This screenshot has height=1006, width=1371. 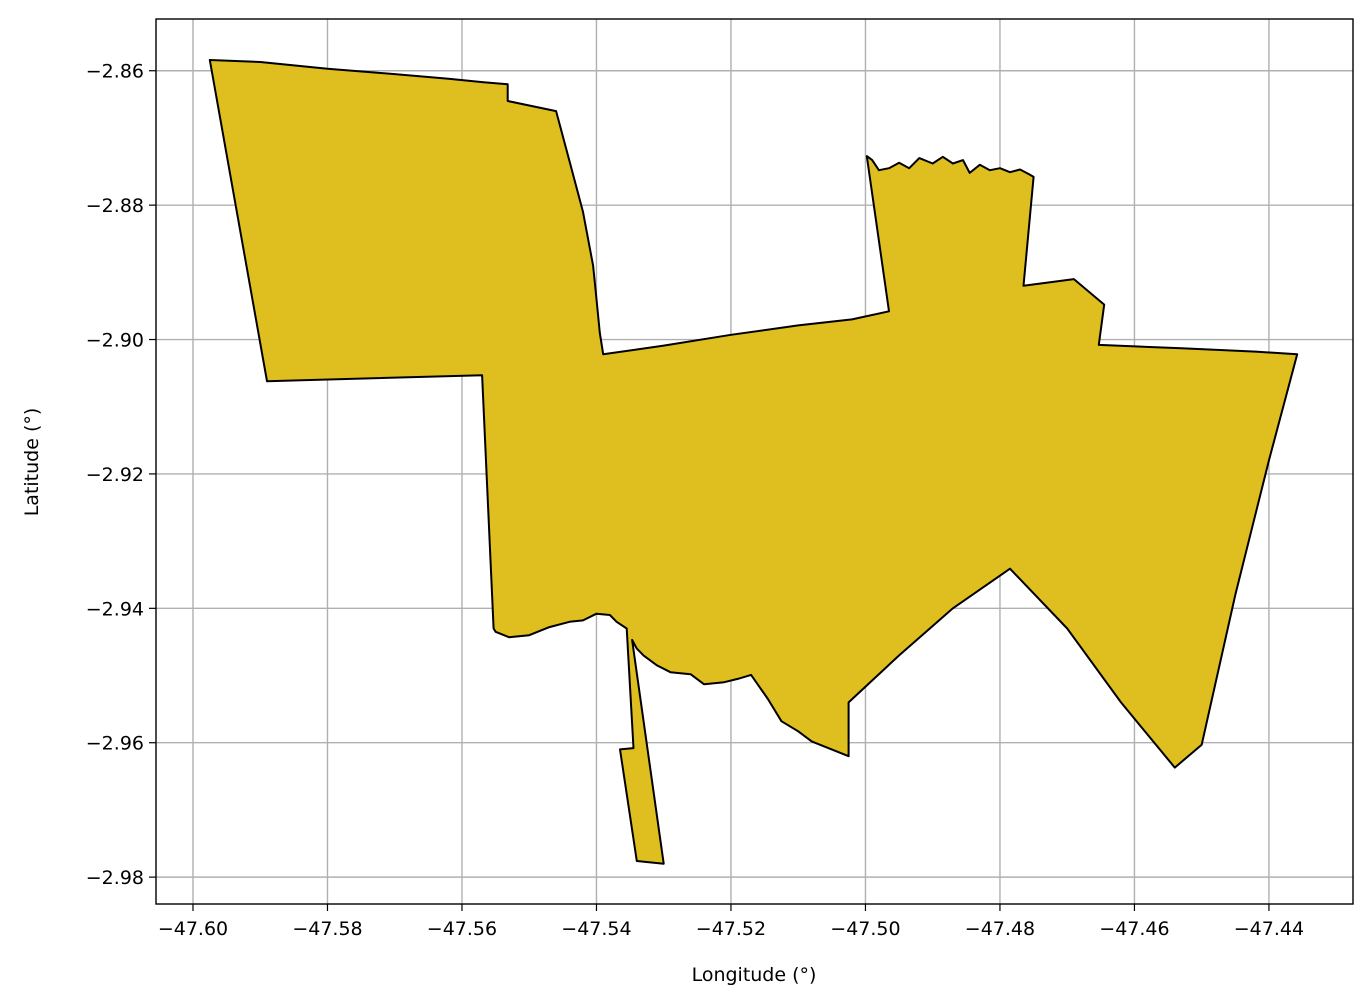 I want to click on x-tick-label: −47.52, so click(x=731, y=929).